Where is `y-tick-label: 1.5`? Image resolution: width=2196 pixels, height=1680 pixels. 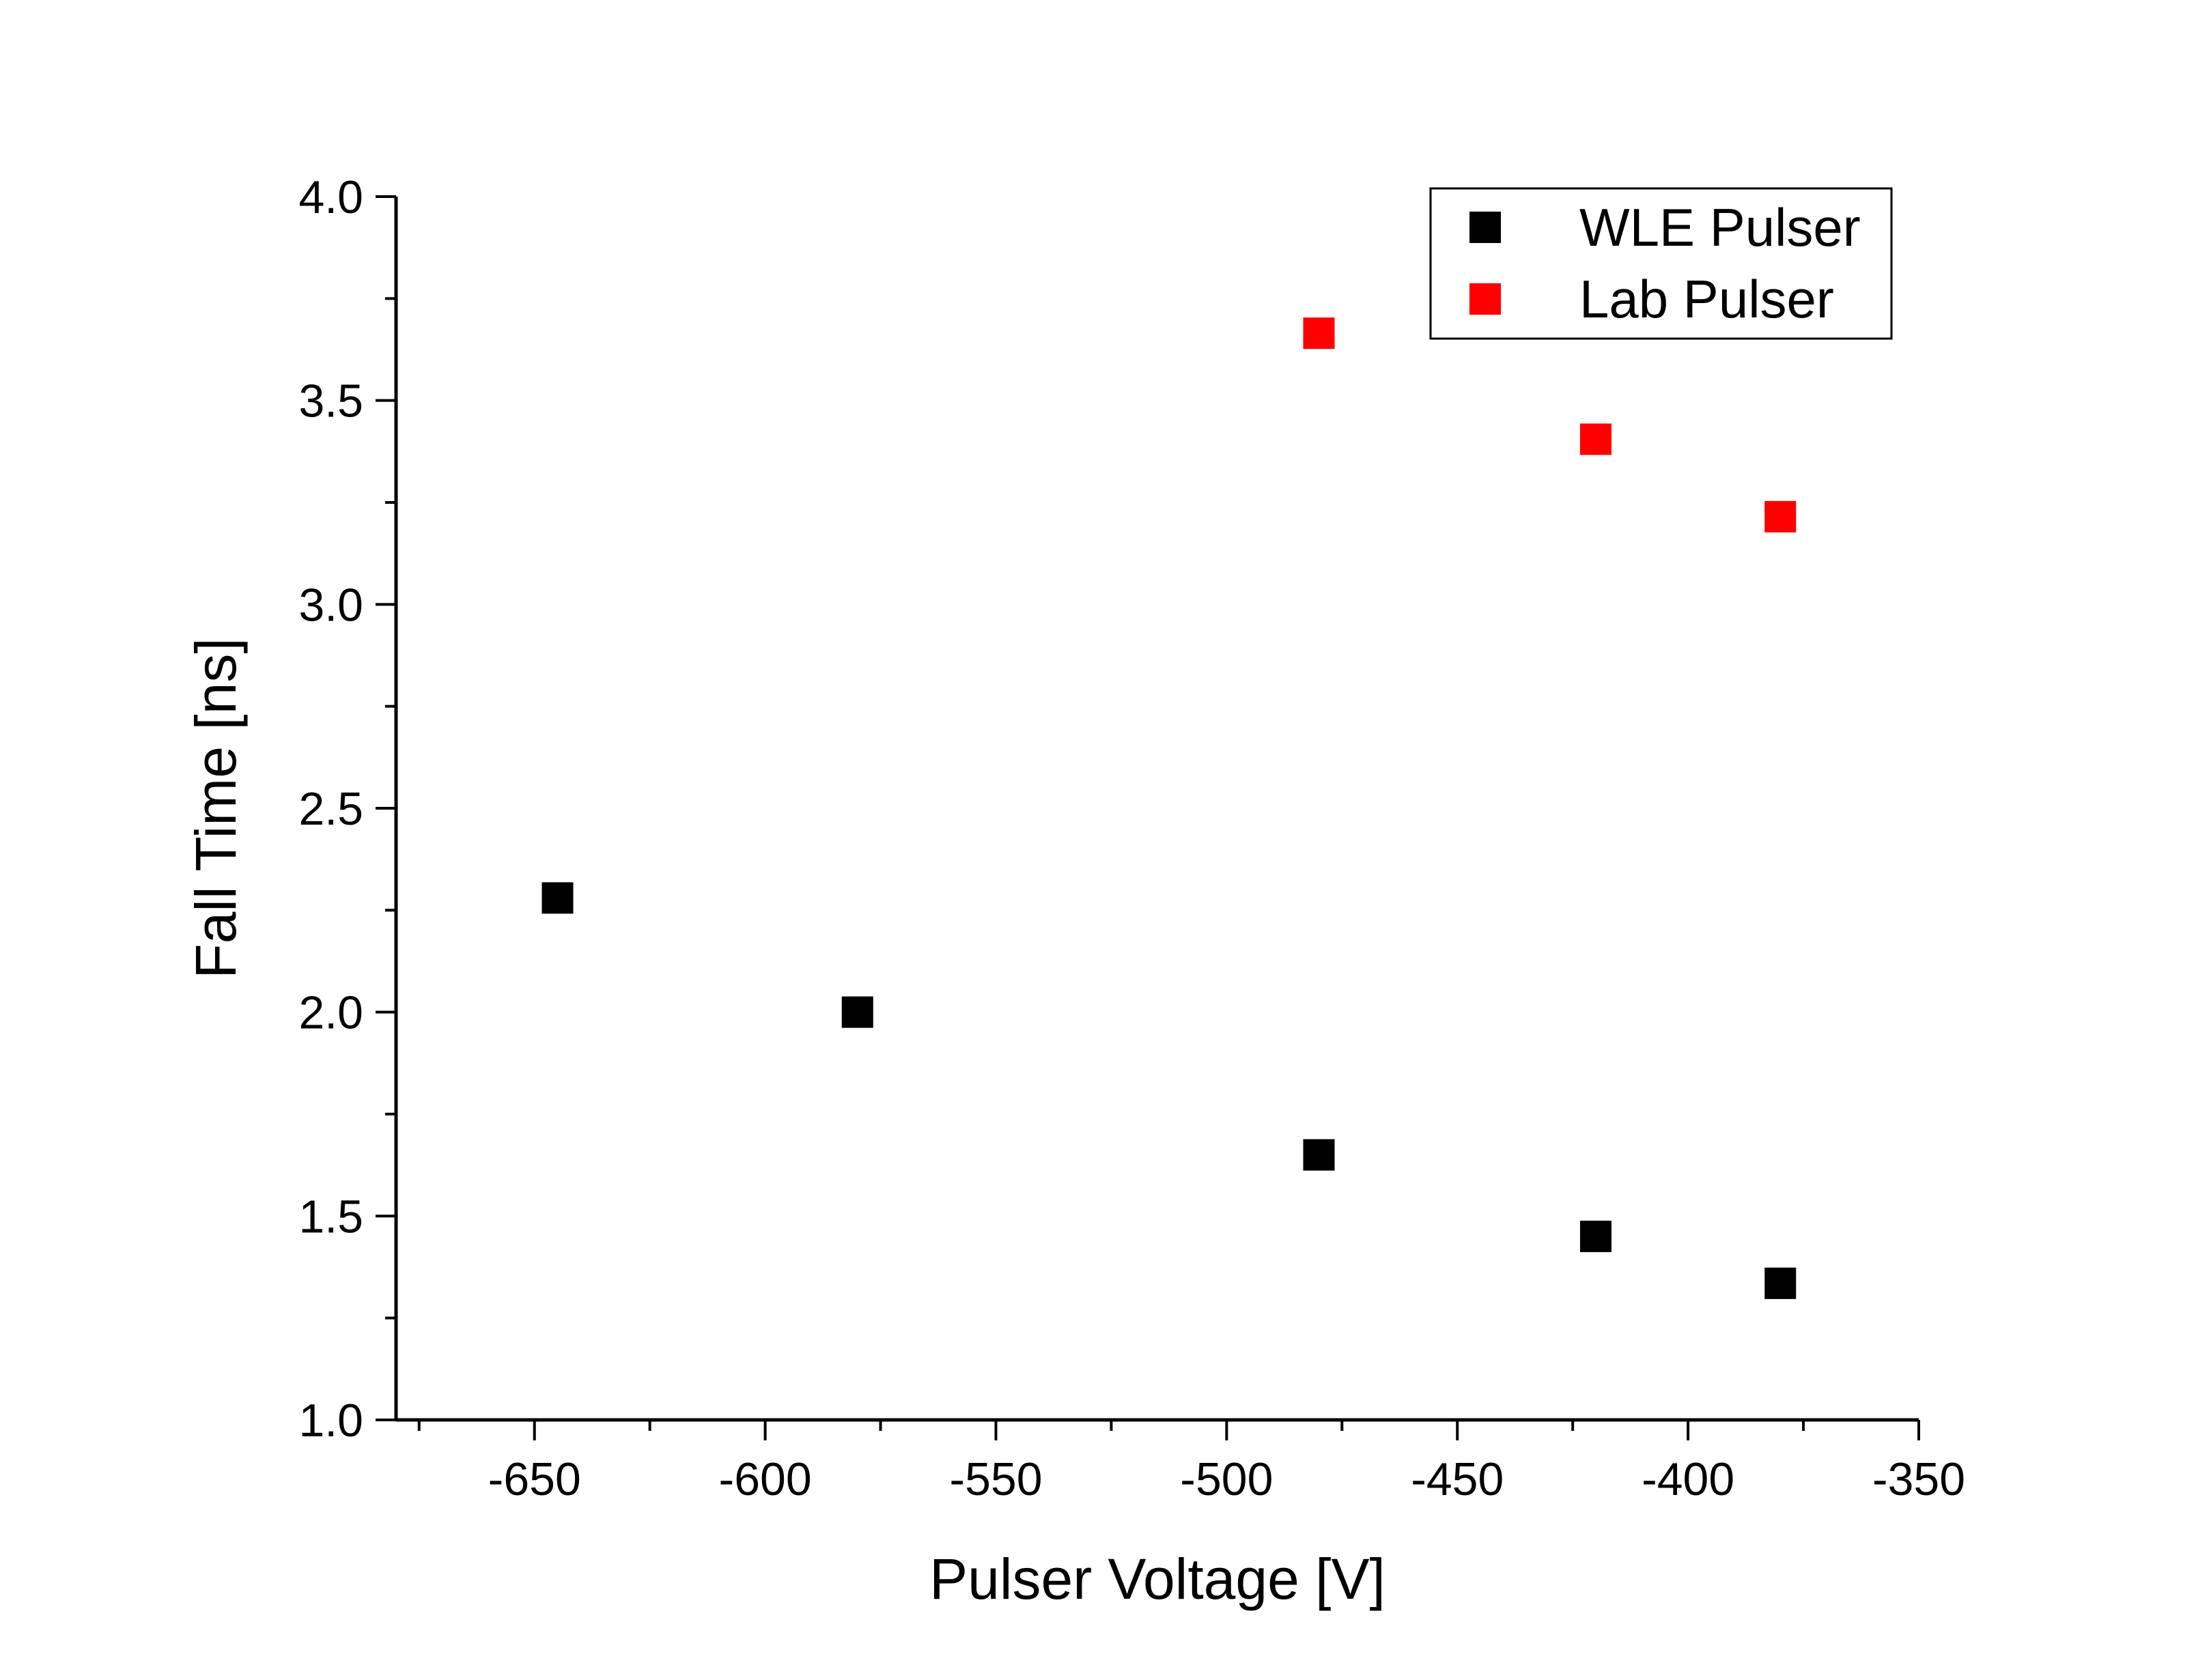
y-tick-label: 1.5 is located at coordinates (331, 1216).